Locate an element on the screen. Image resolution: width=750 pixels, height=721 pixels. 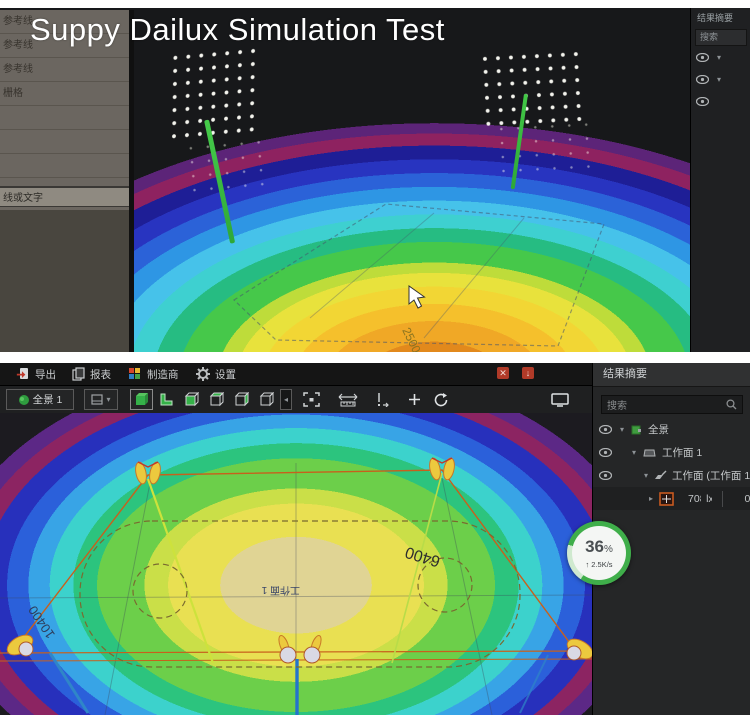
chevron-right-icon: ▸ is located at coordinates (651, 498).